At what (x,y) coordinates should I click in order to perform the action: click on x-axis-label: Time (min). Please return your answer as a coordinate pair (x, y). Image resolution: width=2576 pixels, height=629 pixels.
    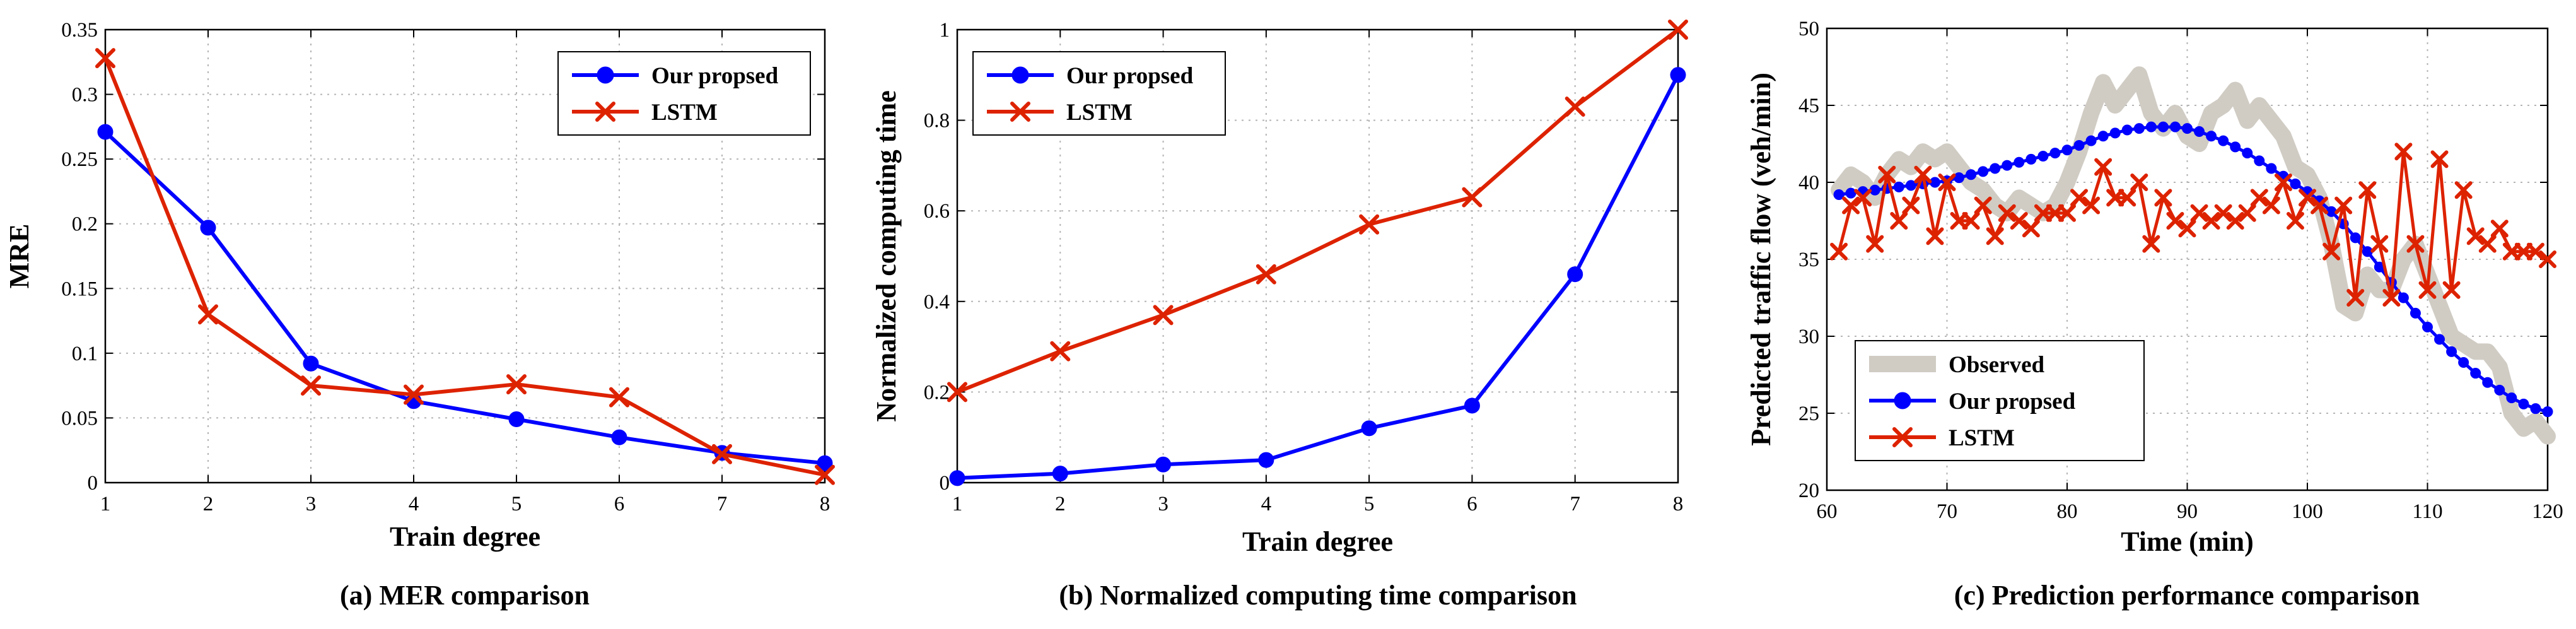
    Looking at the image, I should click on (2188, 541).